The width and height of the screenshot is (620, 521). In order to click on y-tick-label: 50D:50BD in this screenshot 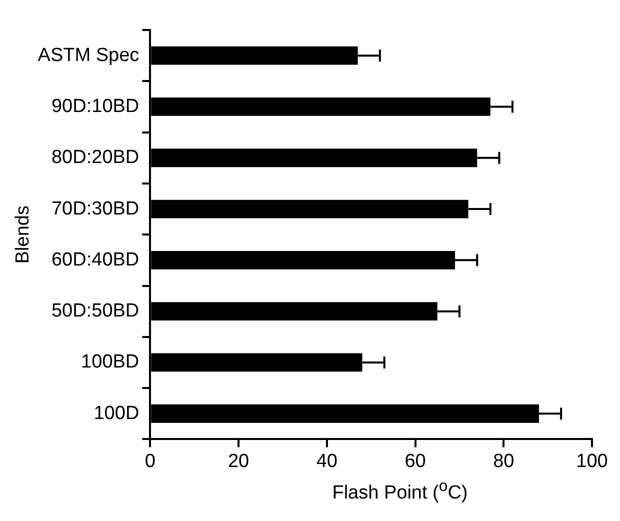, I will do `click(95, 311)`.